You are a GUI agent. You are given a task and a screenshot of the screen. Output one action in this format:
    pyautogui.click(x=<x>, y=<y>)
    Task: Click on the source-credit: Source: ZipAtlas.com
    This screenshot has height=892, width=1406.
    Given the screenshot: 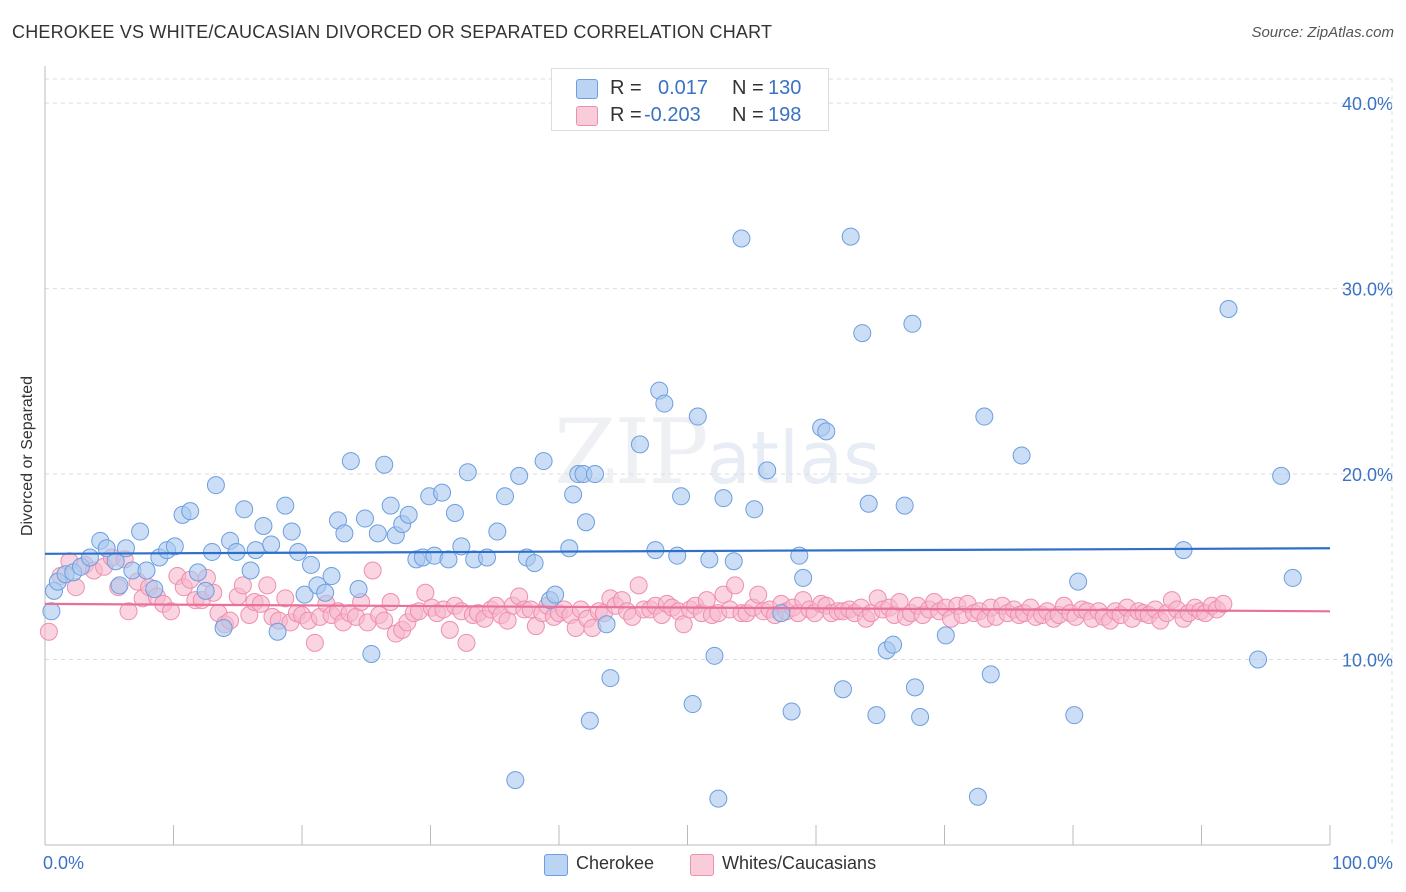 What is the action you would take?
    pyautogui.click(x=1322, y=32)
    